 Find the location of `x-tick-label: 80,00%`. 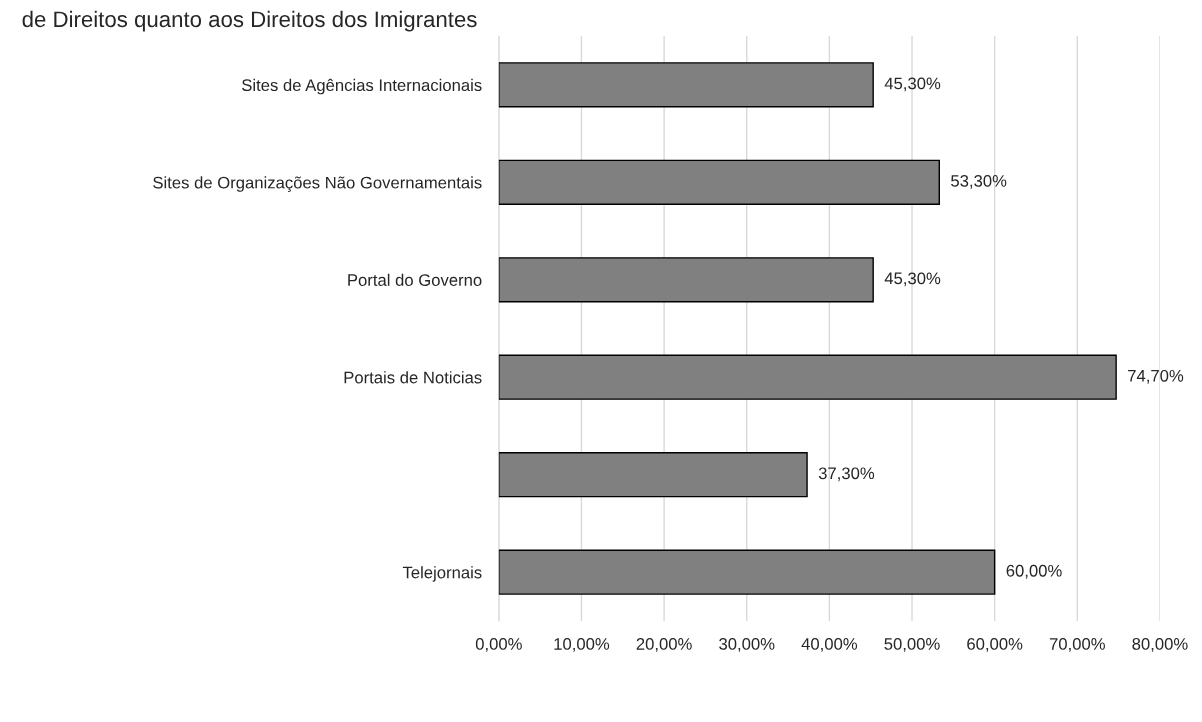

x-tick-label: 80,00% is located at coordinates (1160, 645).